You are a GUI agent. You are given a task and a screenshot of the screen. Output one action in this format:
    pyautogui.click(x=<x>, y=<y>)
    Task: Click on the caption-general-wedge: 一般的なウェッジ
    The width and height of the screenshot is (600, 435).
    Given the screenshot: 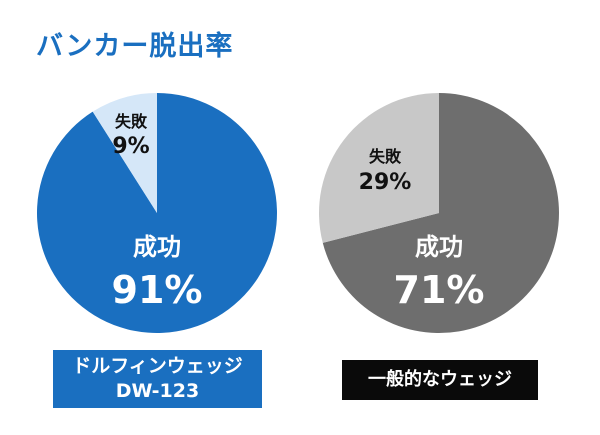 What is the action you would take?
    pyautogui.click(x=440, y=380)
    